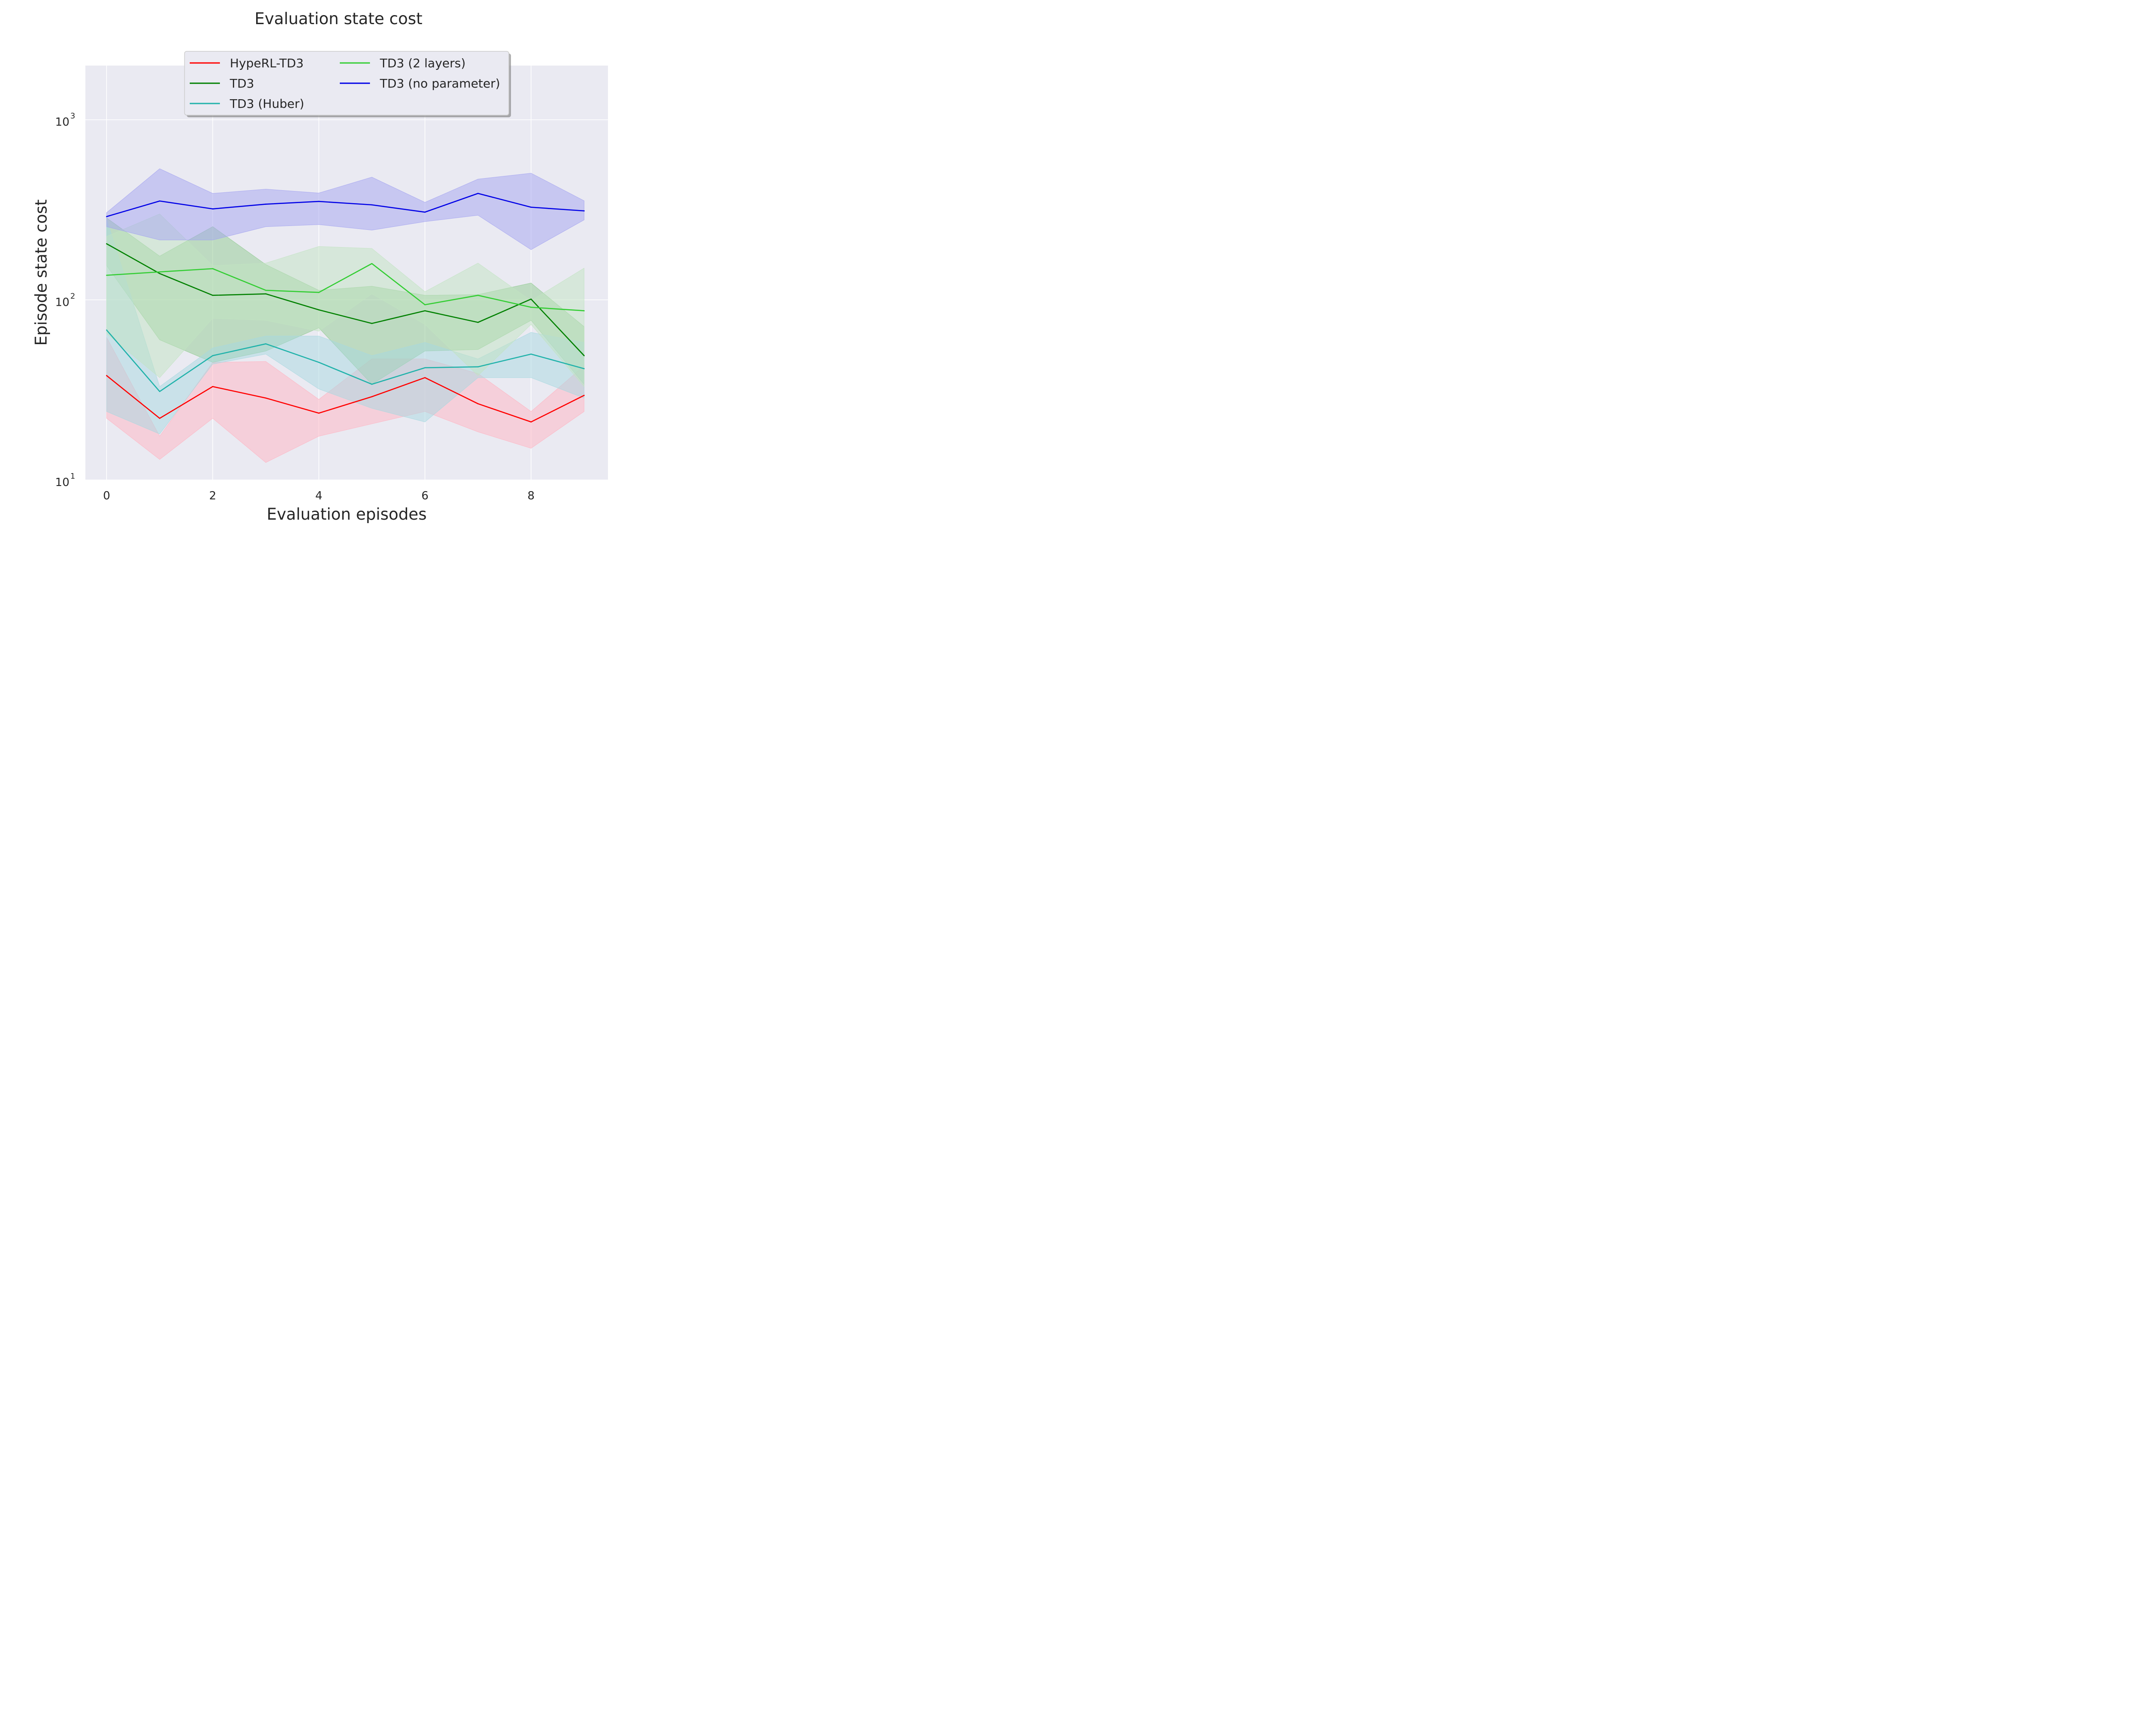  What do you see at coordinates (242, 83) in the screenshot?
I see `legend-label: TD3` at bounding box center [242, 83].